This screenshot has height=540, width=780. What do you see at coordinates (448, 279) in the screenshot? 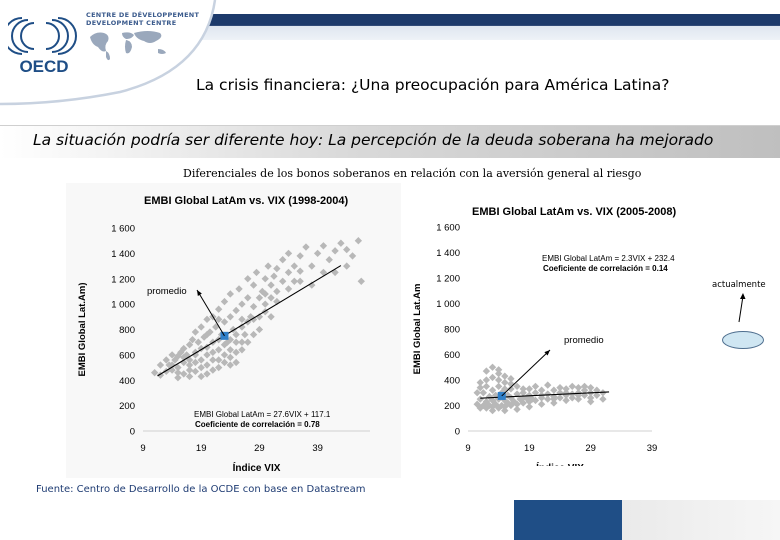
I see `y-tick-label: 1 200` at bounding box center [448, 279].